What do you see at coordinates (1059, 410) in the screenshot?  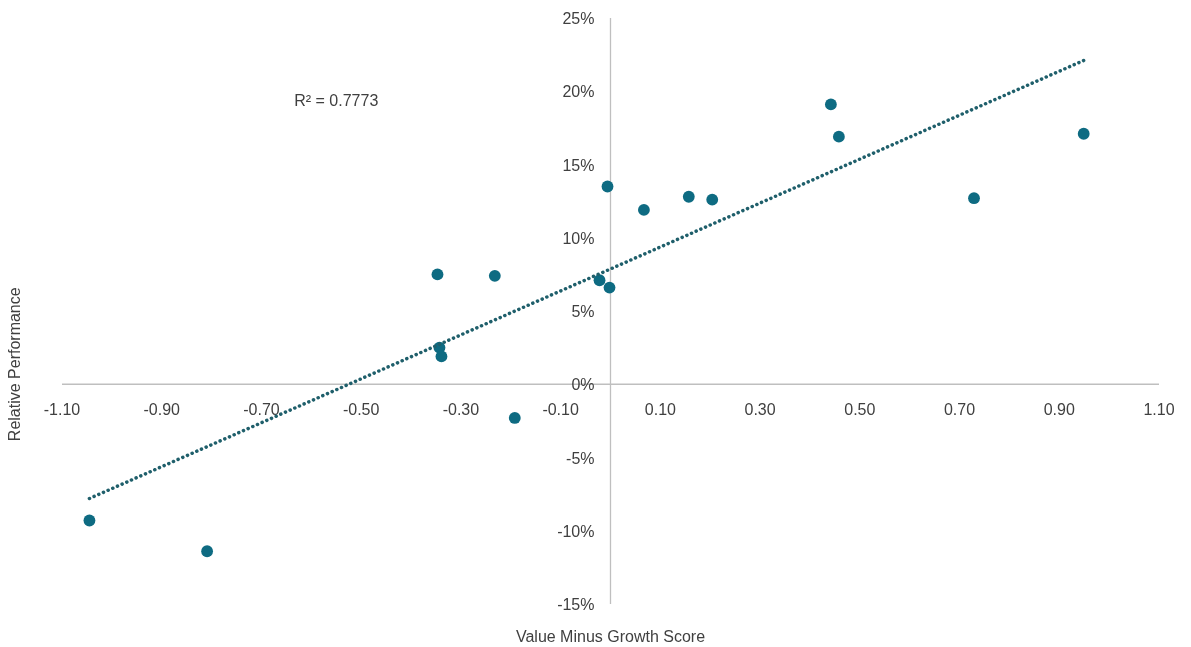 I see `x-tick-label: 0.90` at bounding box center [1059, 410].